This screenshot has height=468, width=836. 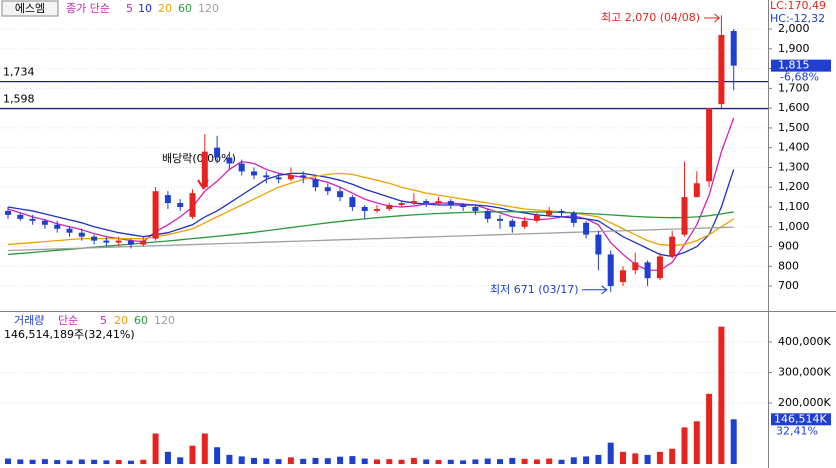 What do you see at coordinates (19, 99) in the screenshot?
I see `reference-label: 1,598` at bounding box center [19, 99].